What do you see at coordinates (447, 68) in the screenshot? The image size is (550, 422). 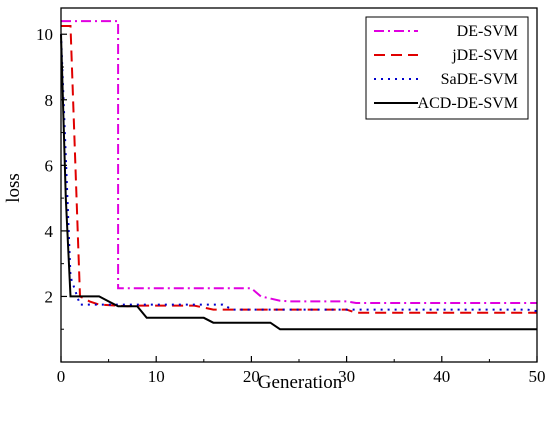 I see `legend: DE-SVM jDE-SVM SaDE-SVM ACD-DE-SVM` at bounding box center [447, 68].